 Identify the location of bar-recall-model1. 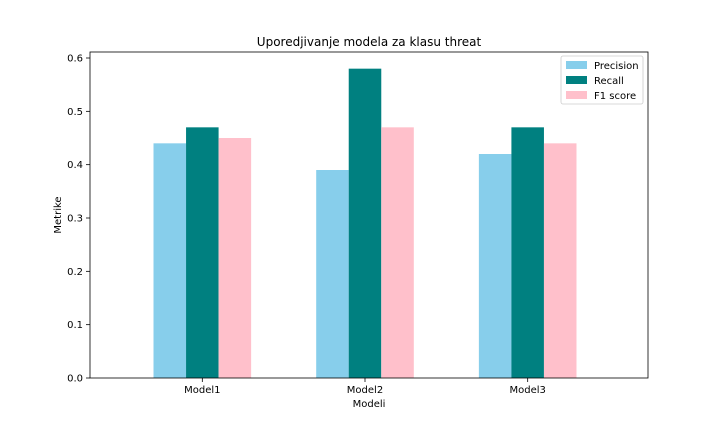
(202, 252).